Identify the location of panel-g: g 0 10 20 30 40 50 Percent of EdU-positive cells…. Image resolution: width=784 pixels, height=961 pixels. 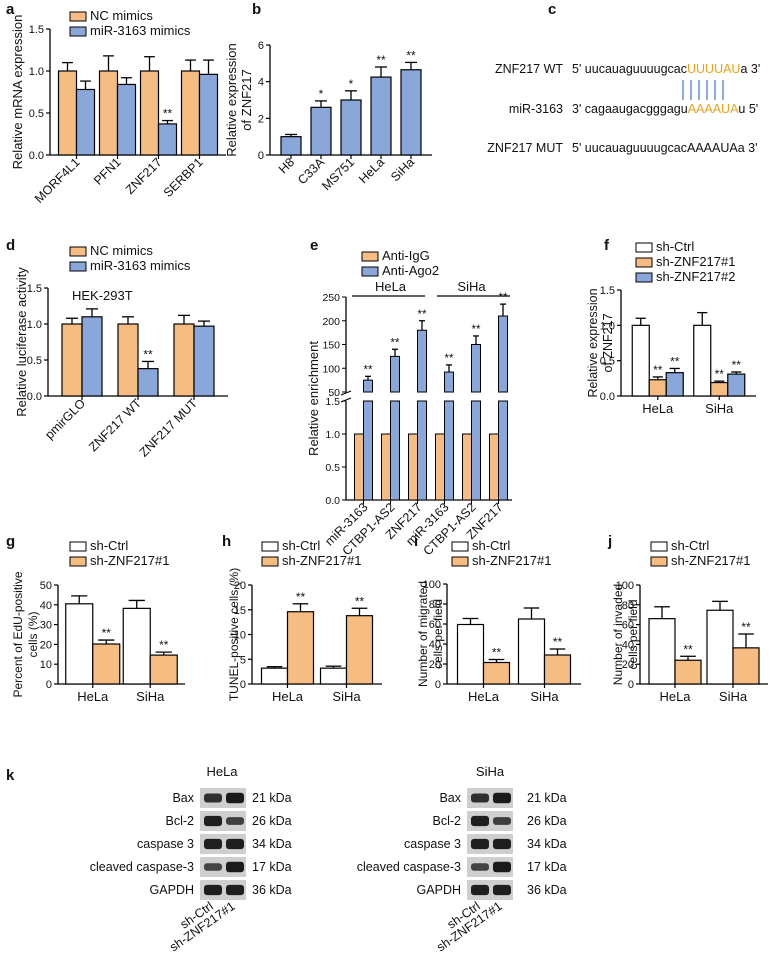
(95, 618).